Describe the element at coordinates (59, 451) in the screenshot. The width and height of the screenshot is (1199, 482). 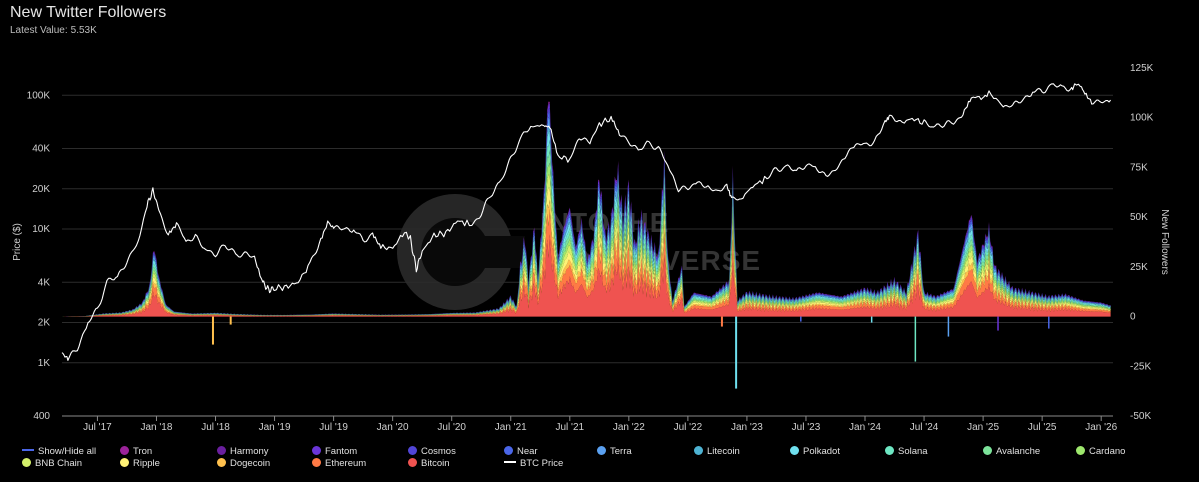
I see `legend-item-show-hide-all: Show/Hide all` at that location.